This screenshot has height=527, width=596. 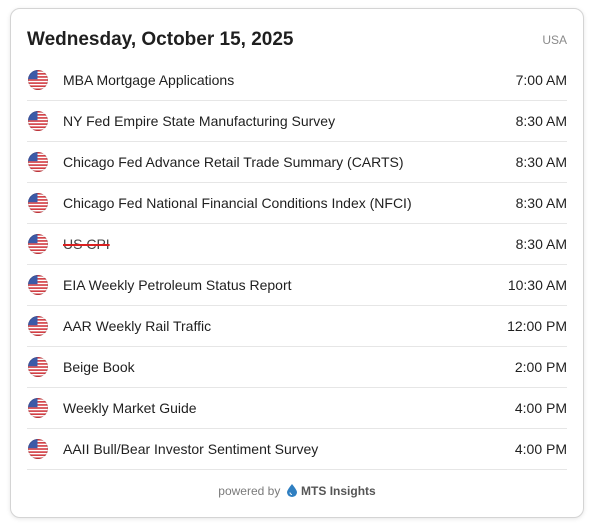 What do you see at coordinates (160, 39) in the screenshot?
I see `calendar-date: Wednesday, October 15, 2025` at bounding box center [160, 39].